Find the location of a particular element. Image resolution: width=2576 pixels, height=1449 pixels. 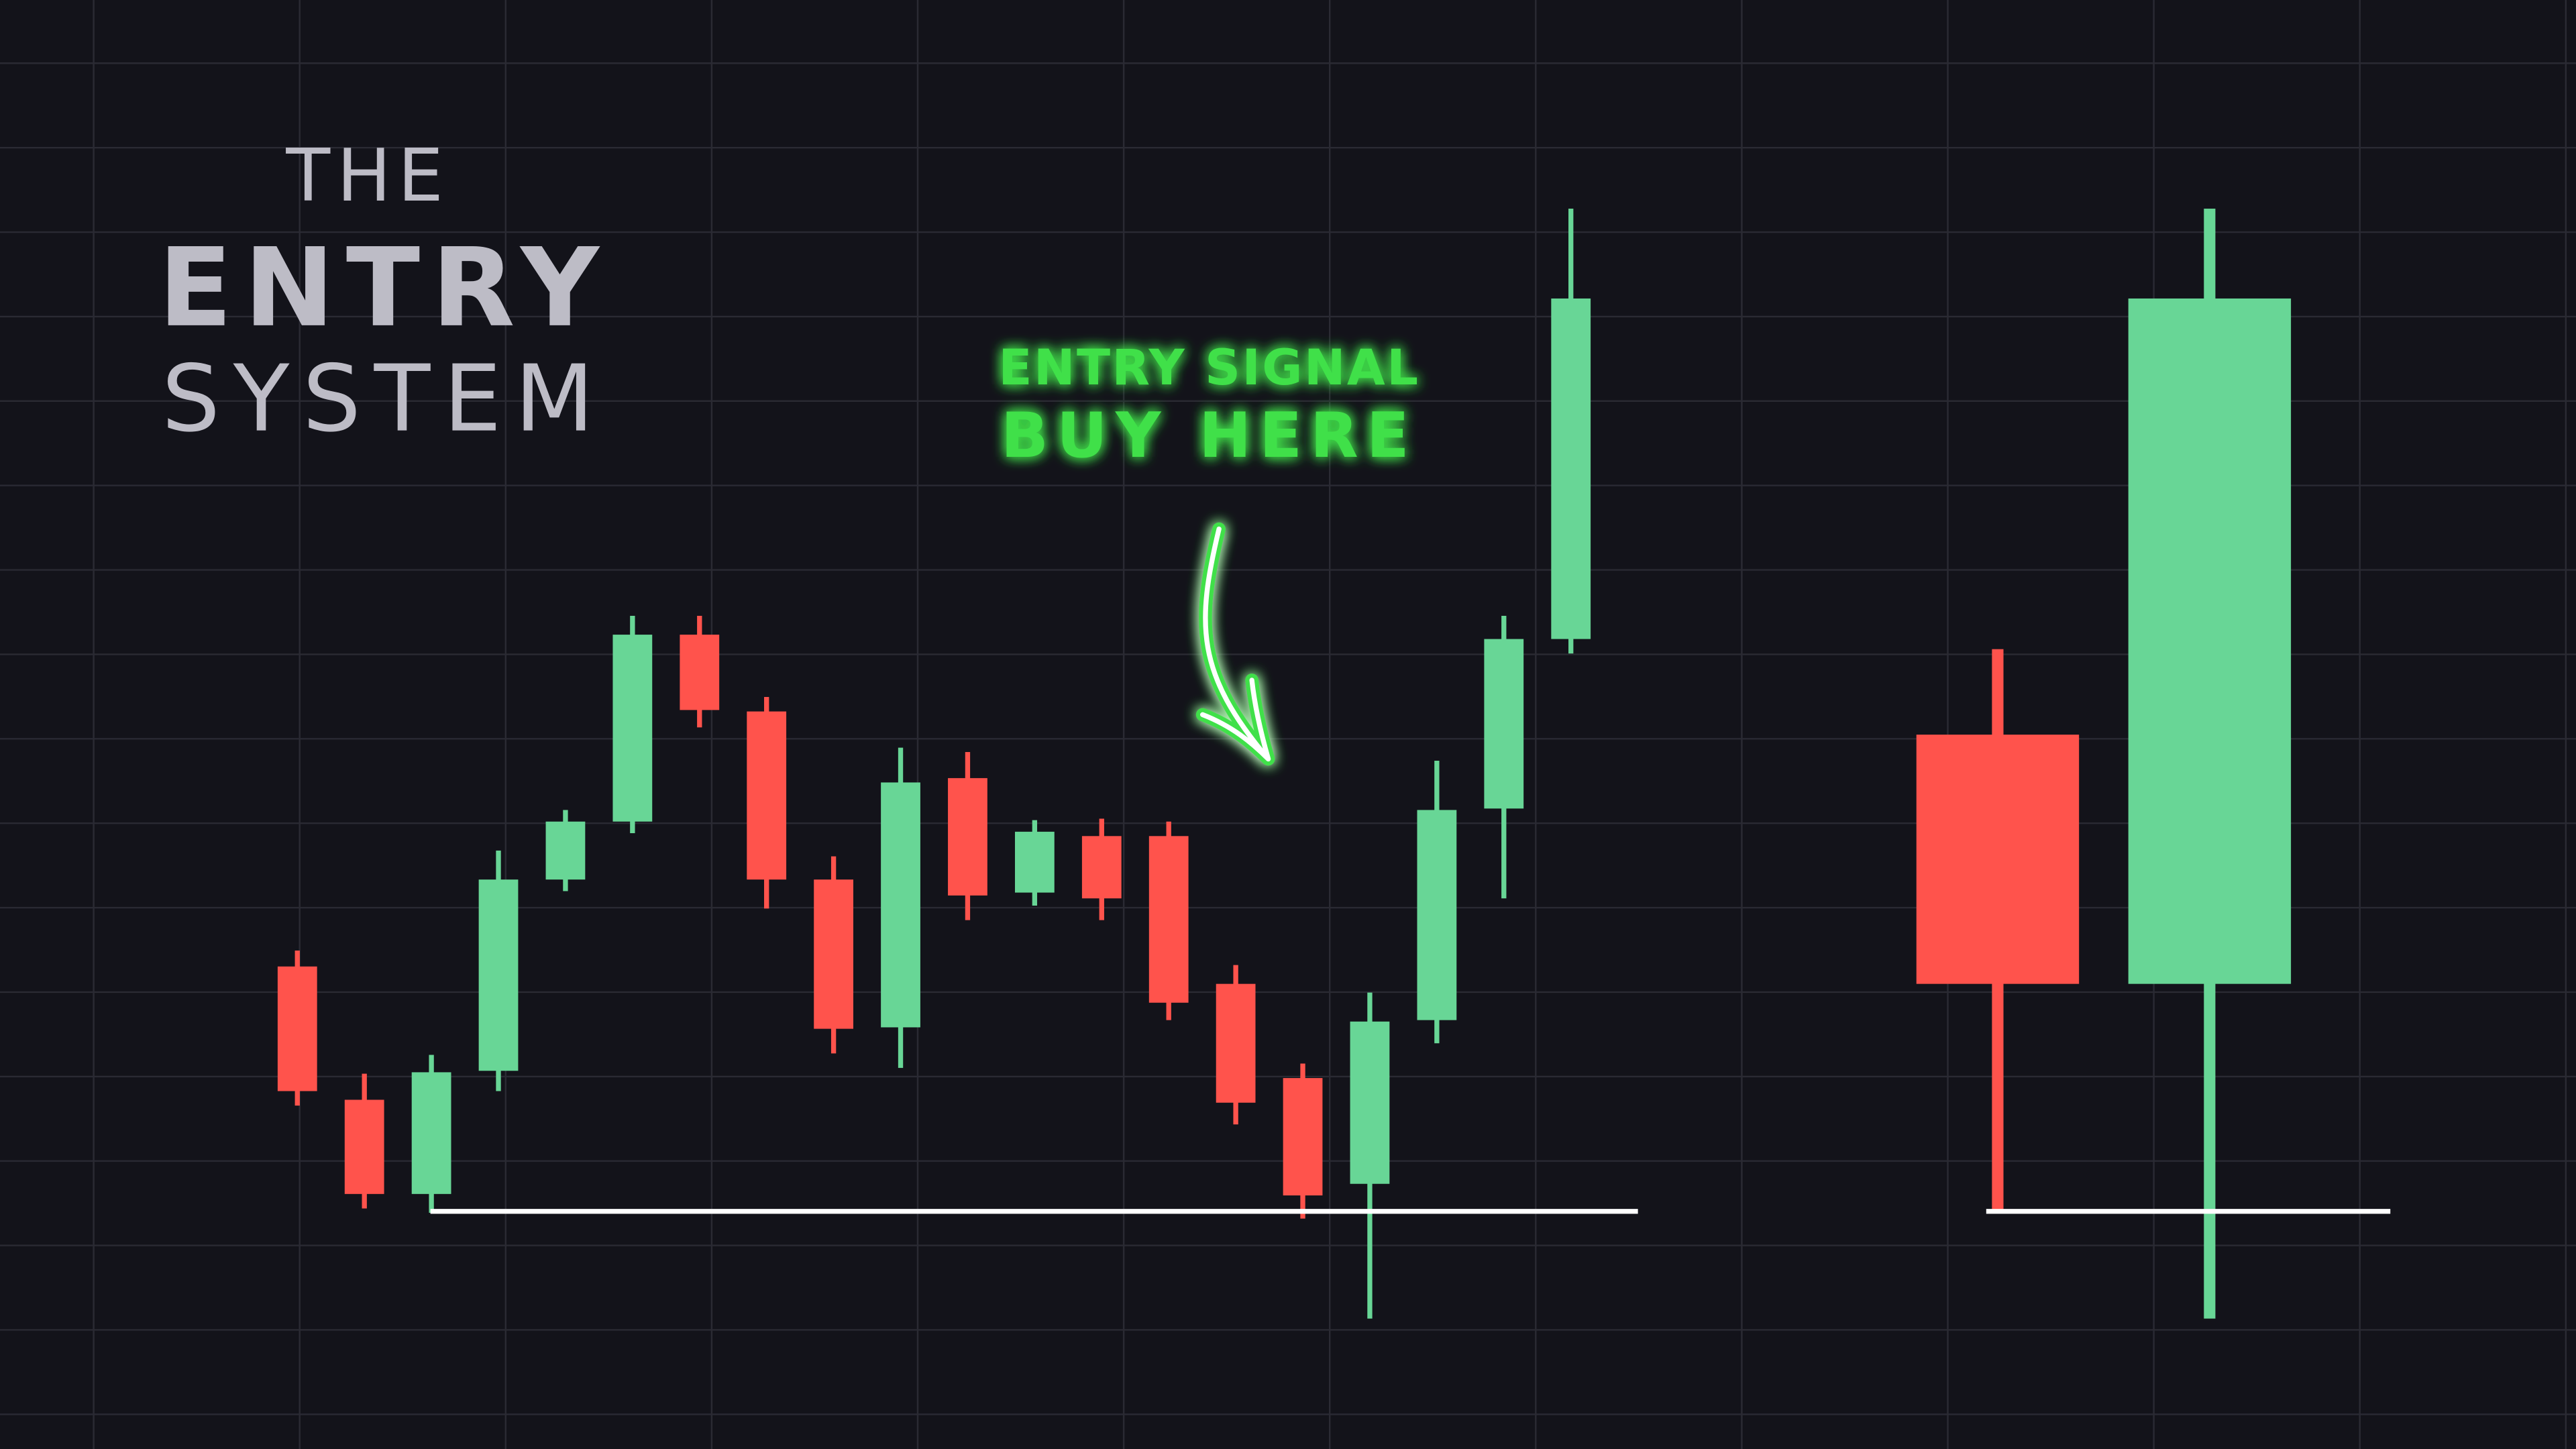

title-system: SYSTEM is located at coordinates (384, 399).